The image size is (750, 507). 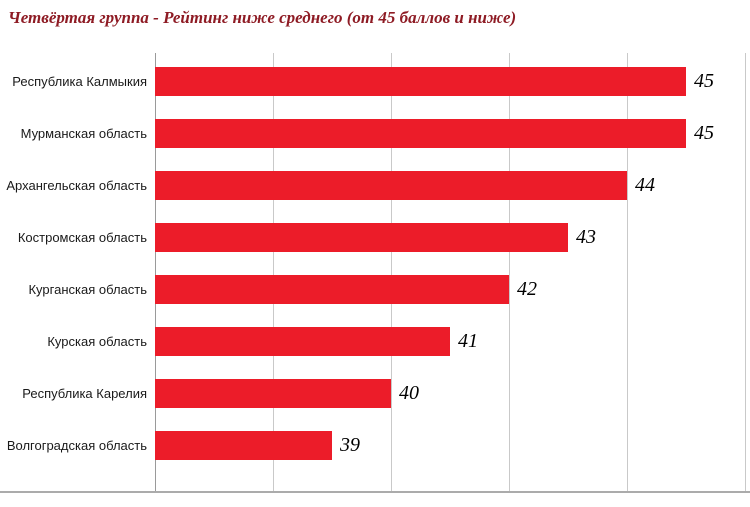 I want to click on value-label: 43, so click(x=586, y=236).